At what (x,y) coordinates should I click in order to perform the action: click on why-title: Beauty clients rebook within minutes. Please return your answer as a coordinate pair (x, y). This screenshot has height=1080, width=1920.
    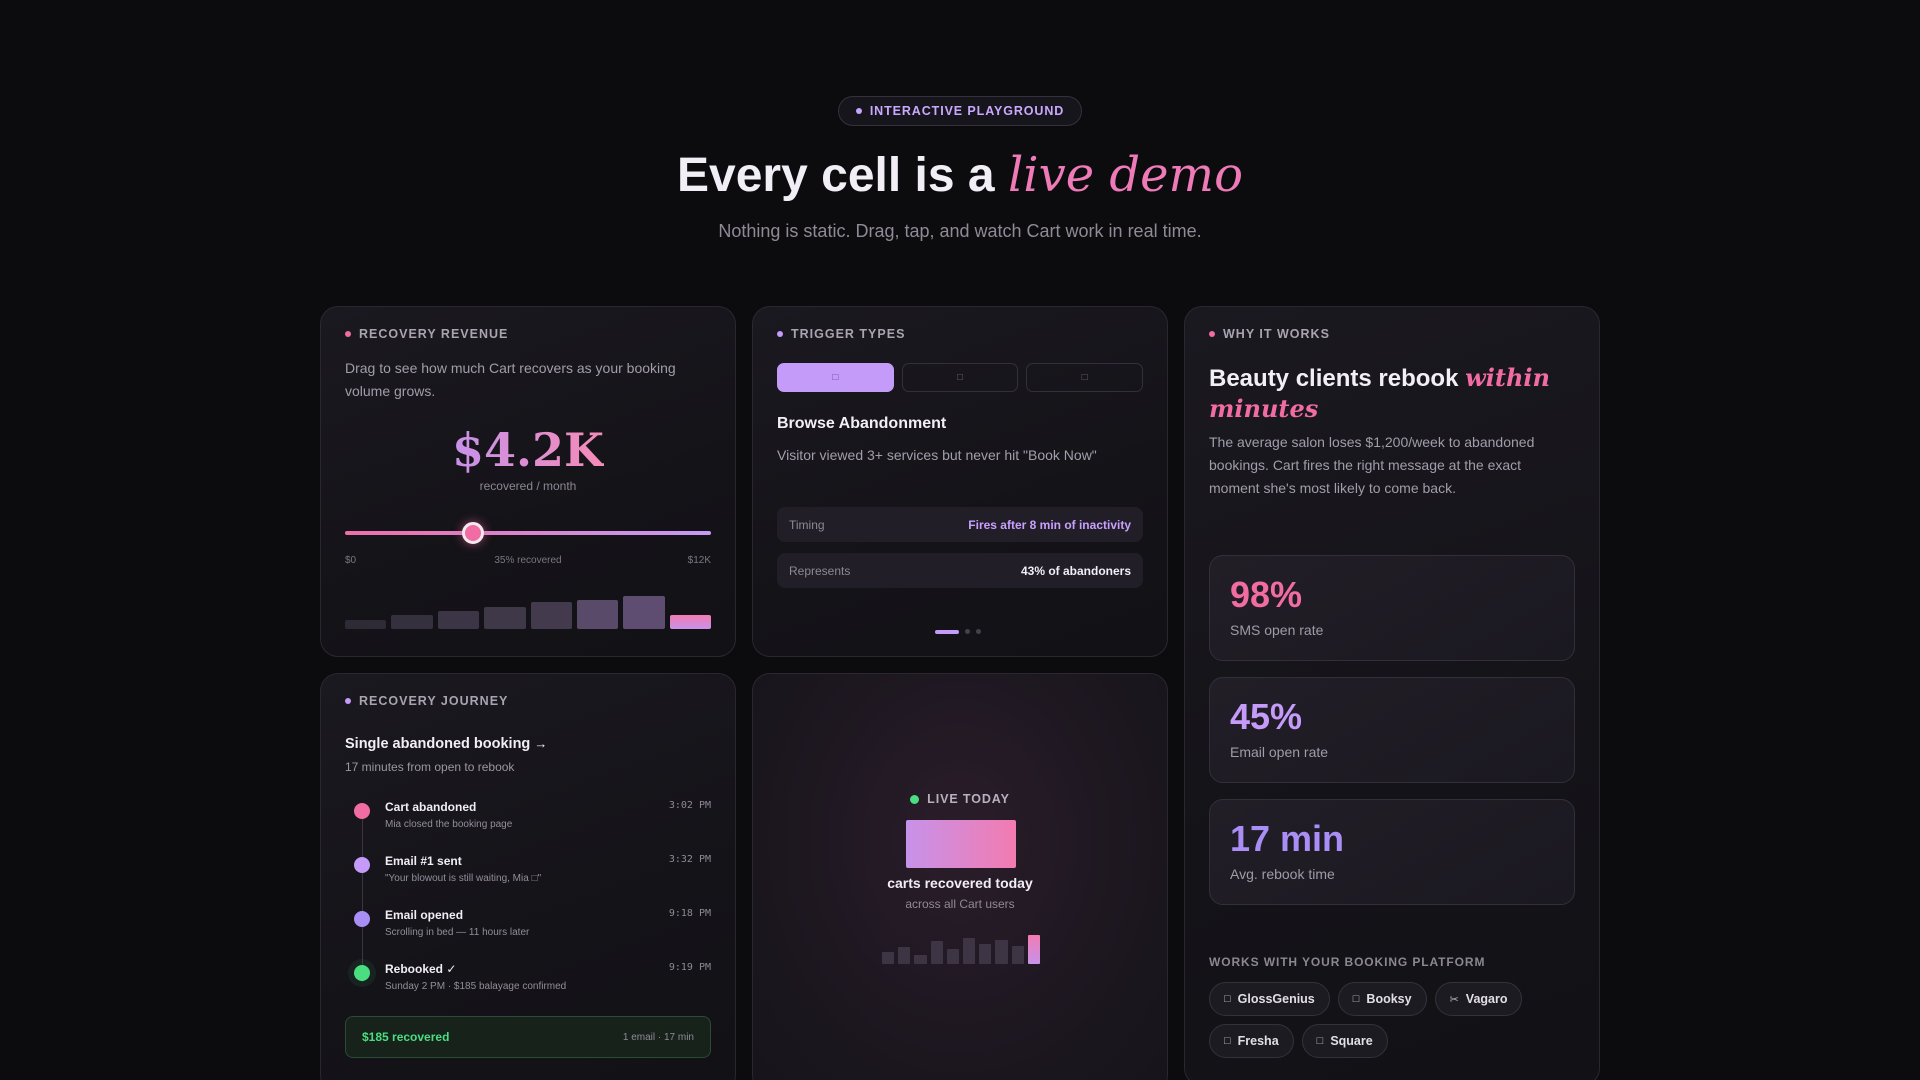
    Looking at the image, I should click on (1379, 393).